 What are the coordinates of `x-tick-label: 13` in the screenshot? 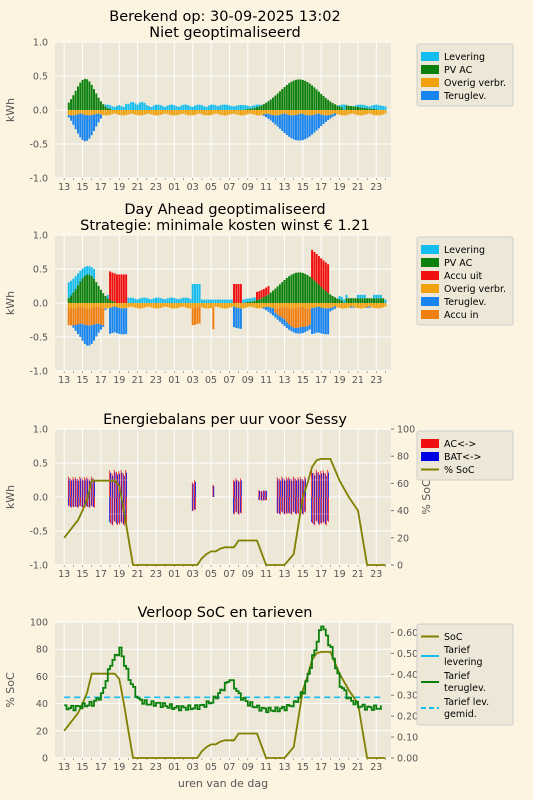 It's located at (64, 767).